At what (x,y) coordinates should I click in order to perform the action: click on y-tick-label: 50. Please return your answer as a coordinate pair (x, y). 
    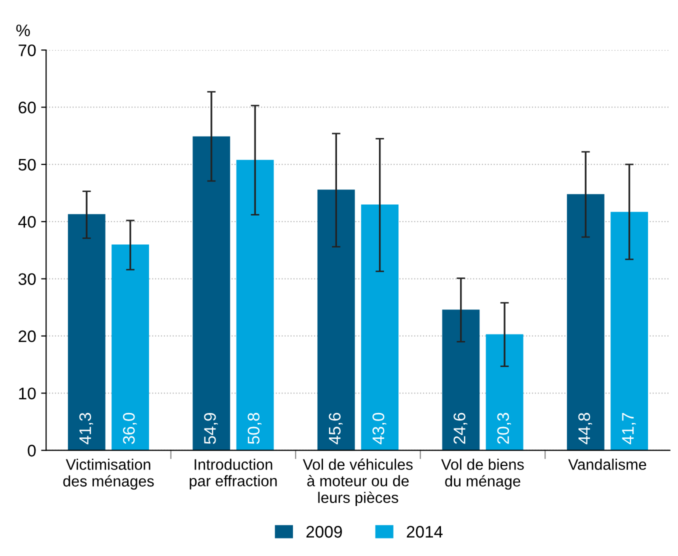
    Looking at the image, I should click on (27, 164).